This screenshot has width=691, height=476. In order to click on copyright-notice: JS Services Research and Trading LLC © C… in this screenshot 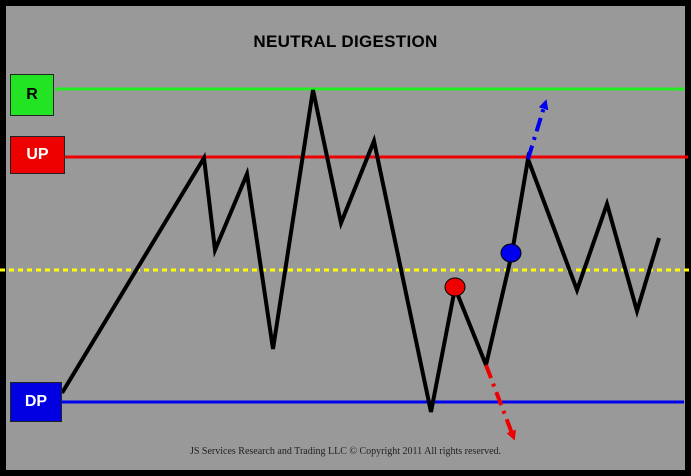, I will do `click(345, 451)`.